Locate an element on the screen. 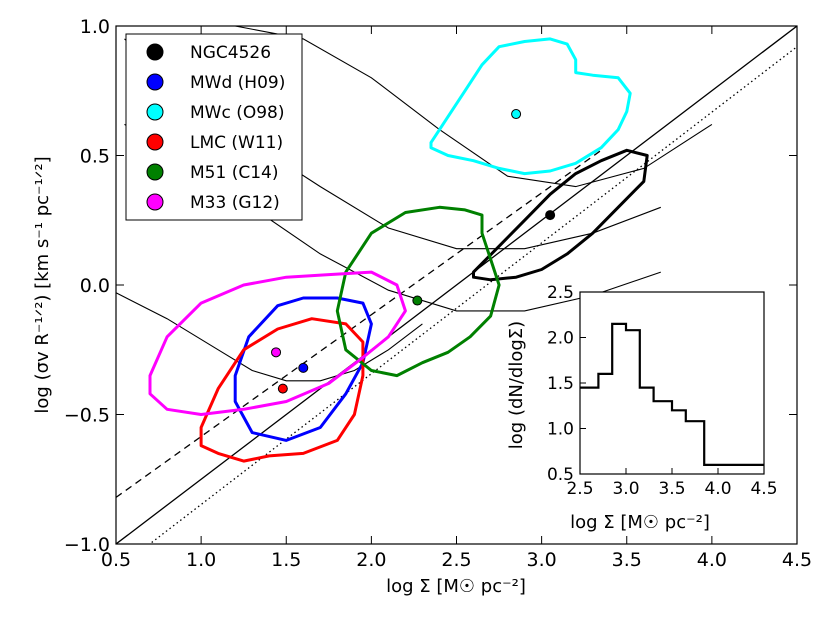 The width and height of the screenshot is (830, 623). legend-frame is located at coordinates (214, 127).